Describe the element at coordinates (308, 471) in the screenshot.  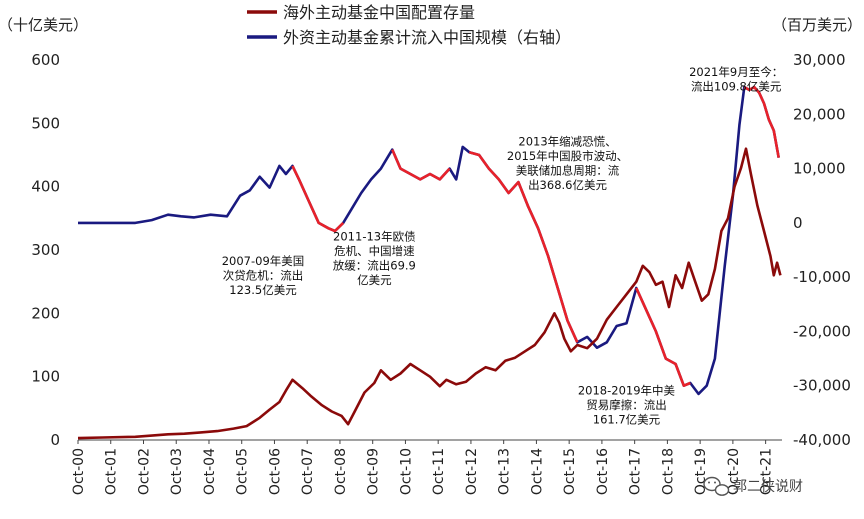
I see `x-tick-label: Oct-07` at that location.